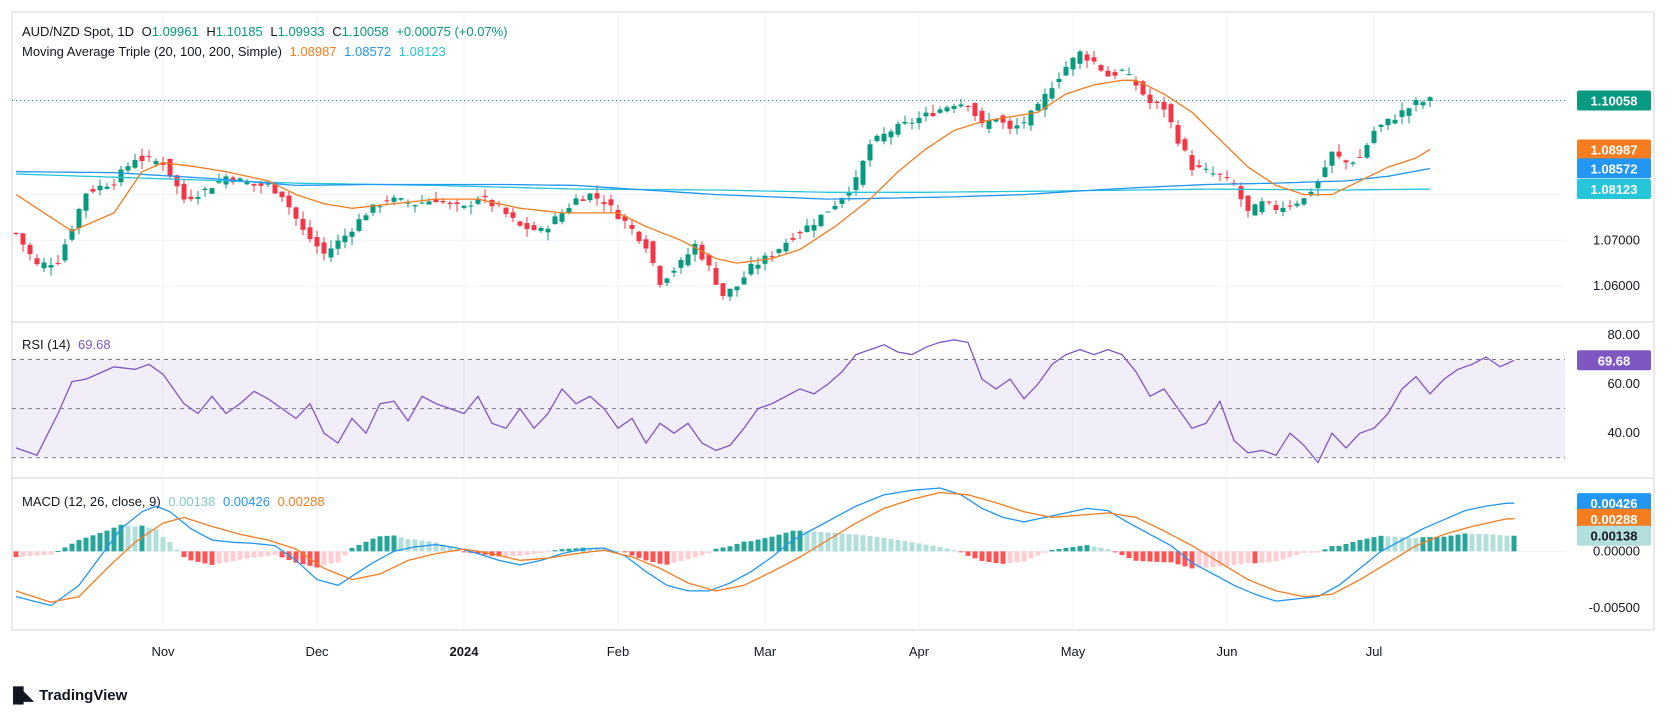  I want to click on macd-value-badge: 0.00138, so click(1614, 535).